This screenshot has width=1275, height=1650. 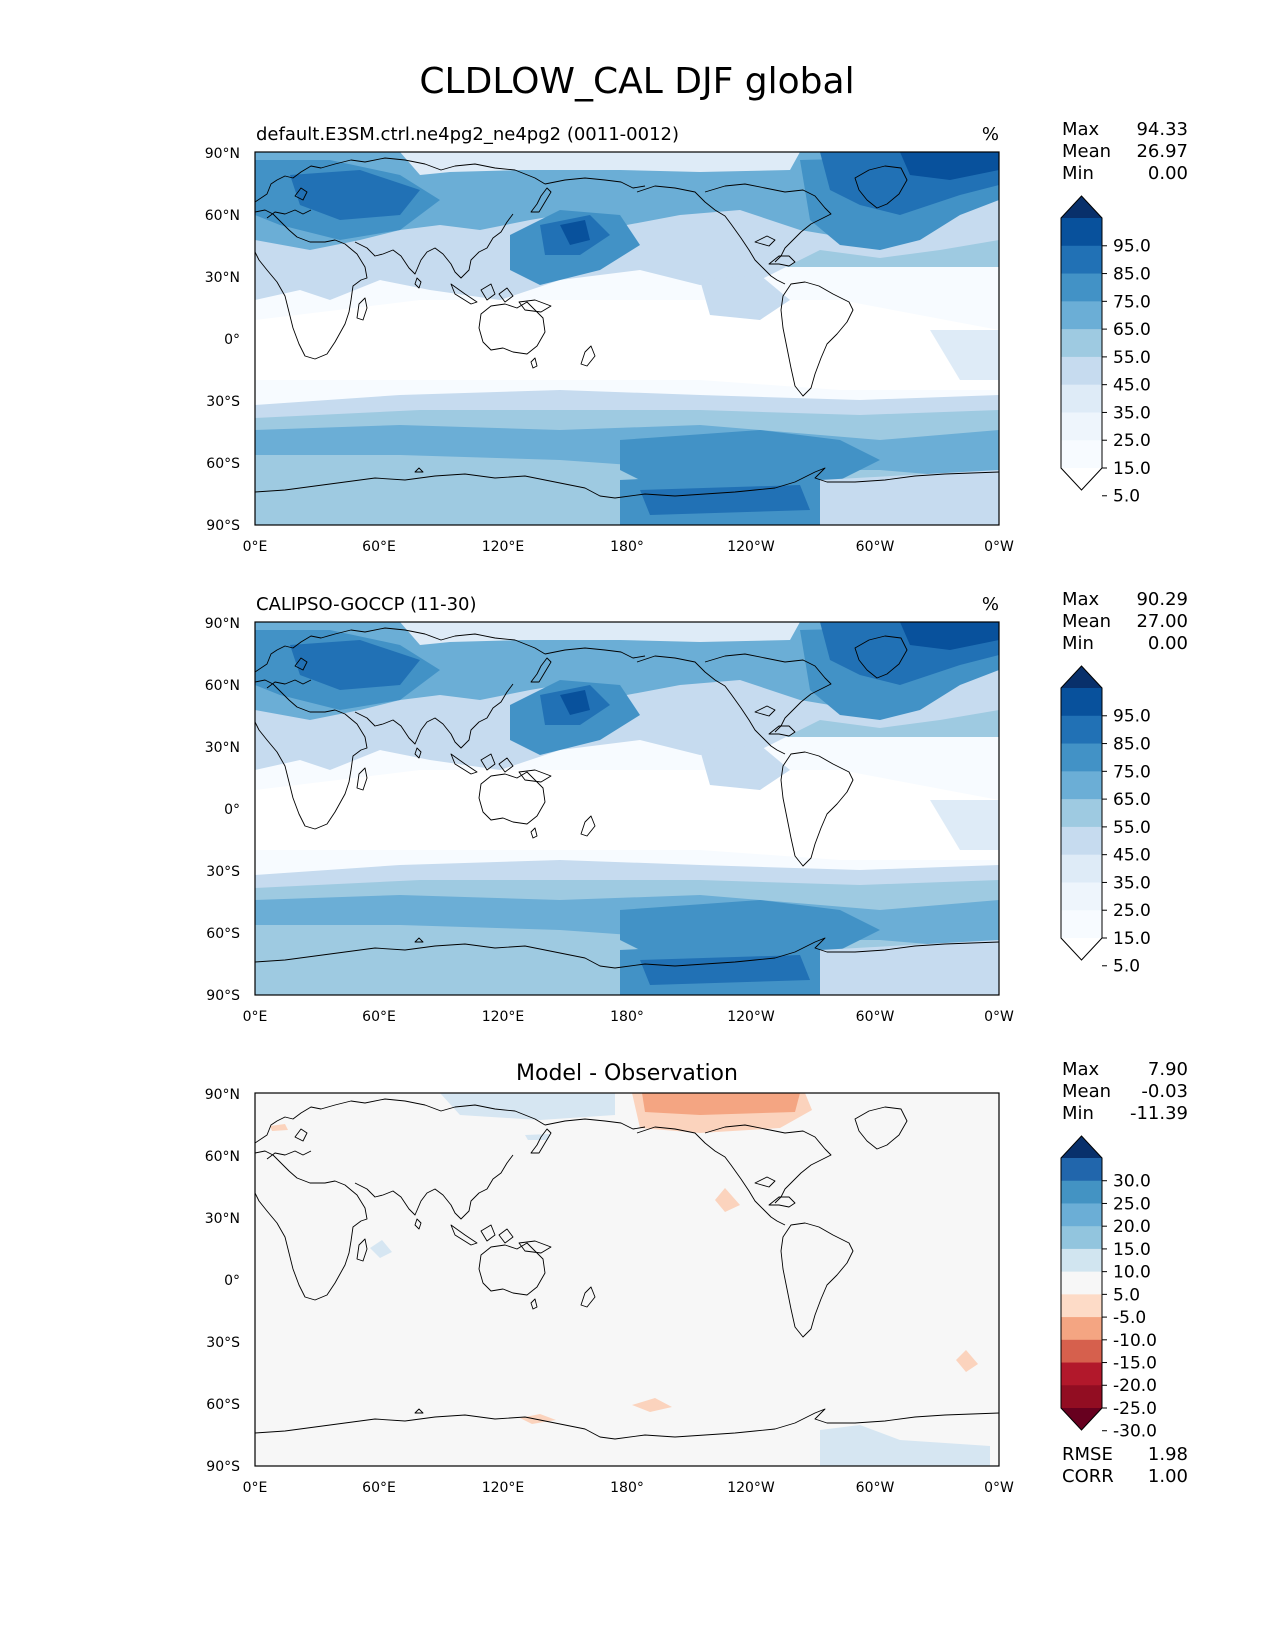 I want to click on stat-value: 0.00, so click(x=1168, y=643).